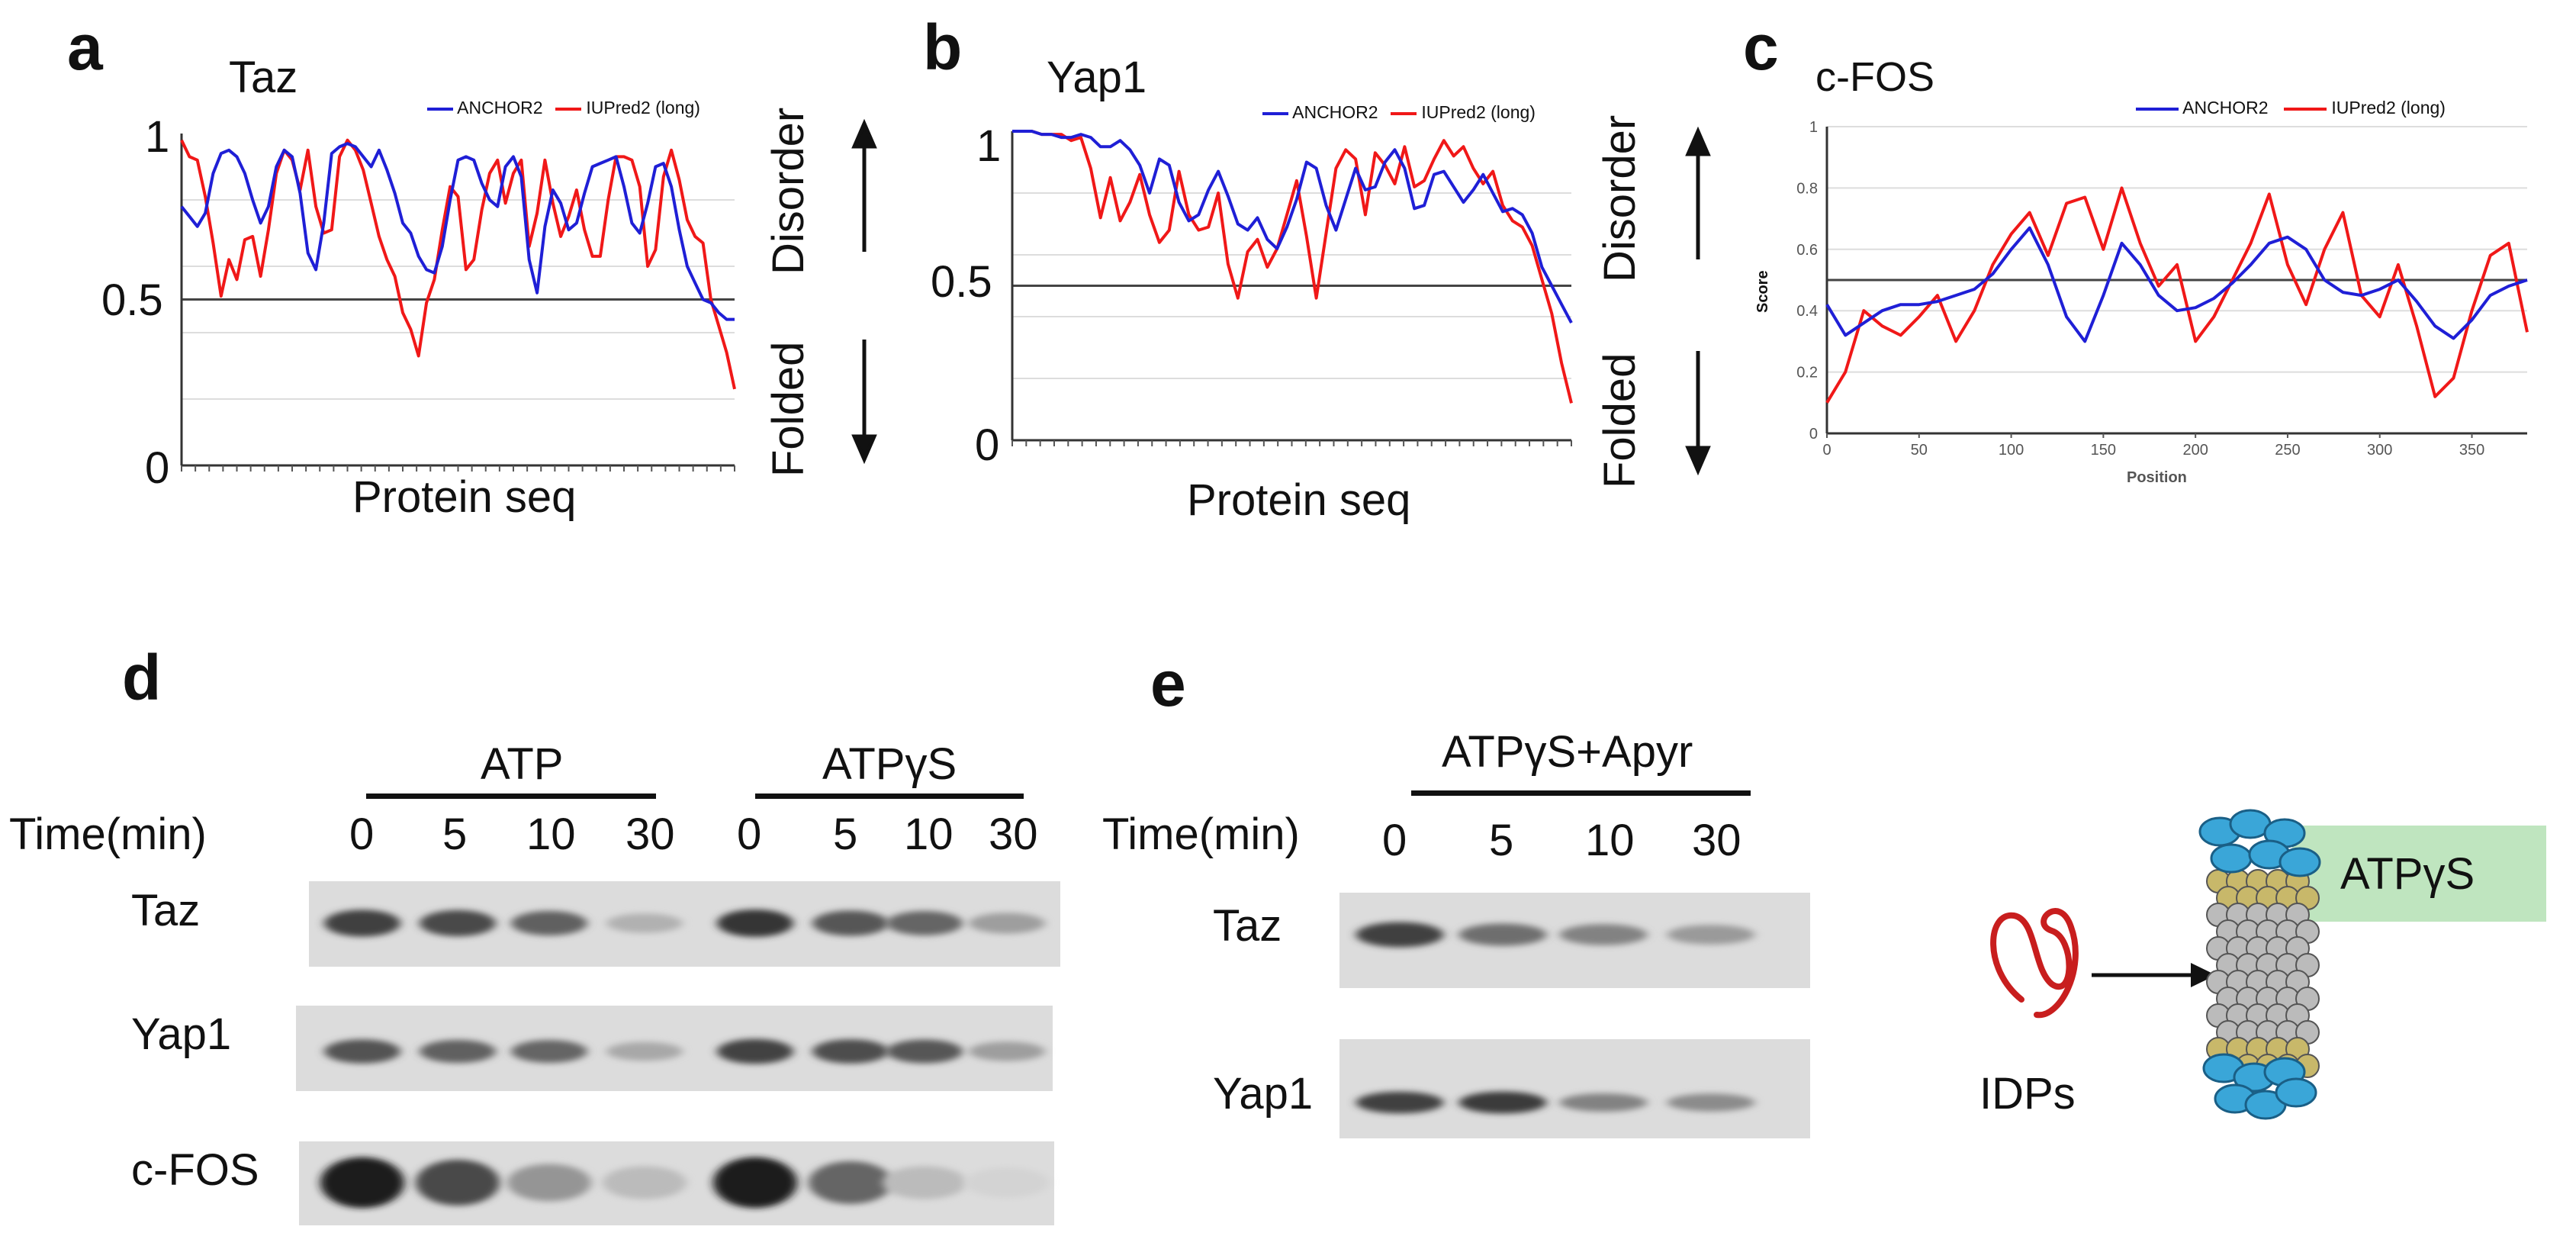 The image size is (2576, 1249). Describe the element at coordinates (846, 835) in the screenshot. I see `d-time-5b: 5` at that location.